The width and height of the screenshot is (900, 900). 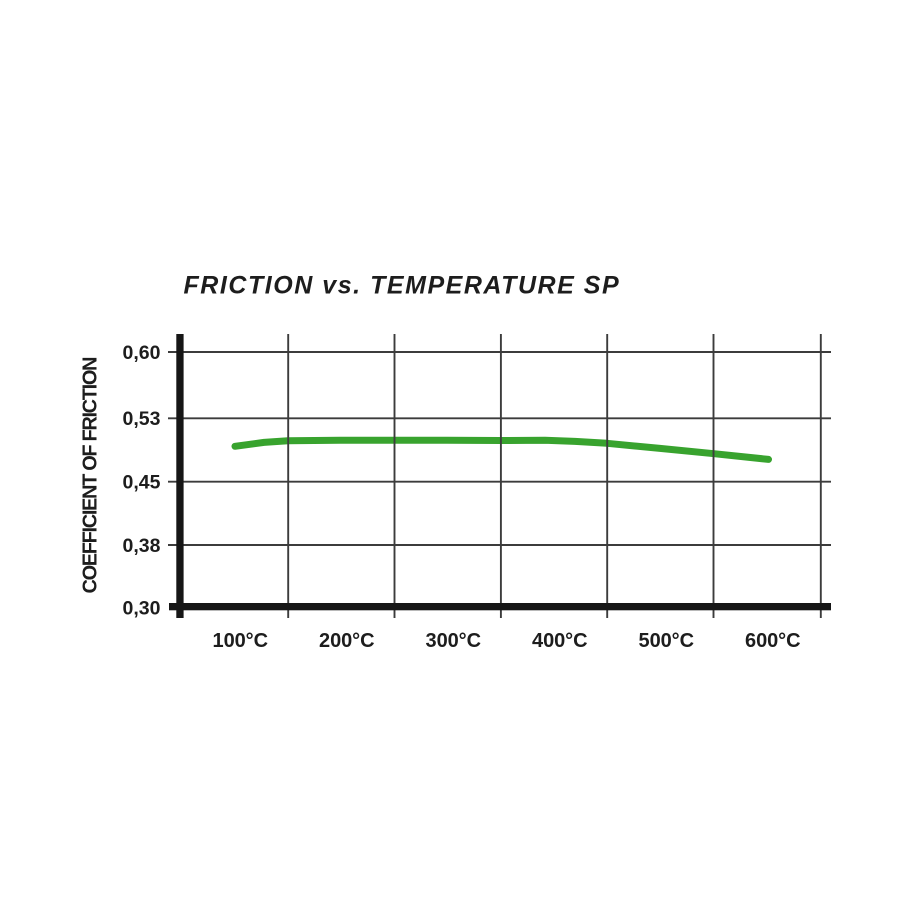 I want to click on svg-text: 0,45, so click(x=142, y=483).